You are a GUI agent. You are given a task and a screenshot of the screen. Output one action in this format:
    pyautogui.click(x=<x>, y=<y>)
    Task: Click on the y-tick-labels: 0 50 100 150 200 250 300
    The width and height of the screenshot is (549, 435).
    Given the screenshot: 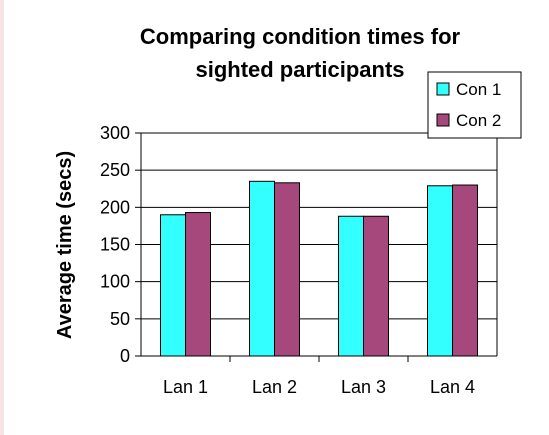 What is the action you would take?
    pyautogui.click(x=115, y=244)
    